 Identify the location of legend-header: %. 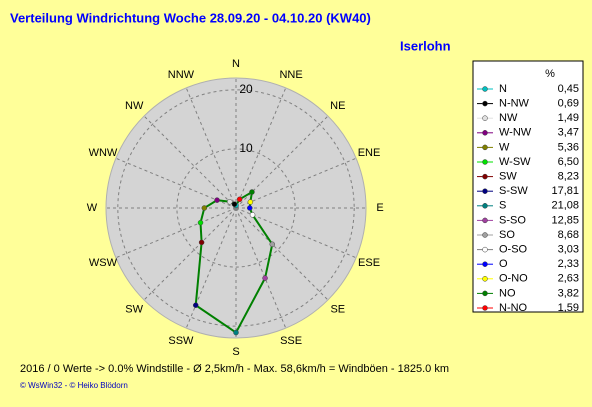
(550, 74).